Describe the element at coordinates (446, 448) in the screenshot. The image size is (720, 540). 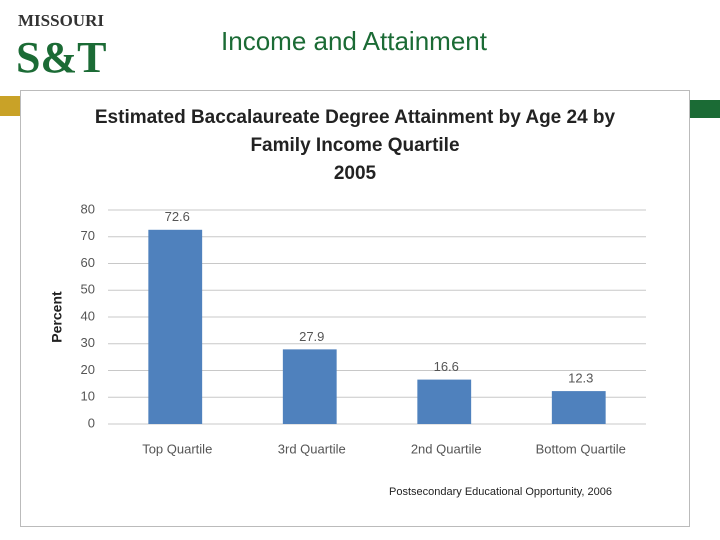
I see `x-tick-label: 2nd Quartile` at that location.